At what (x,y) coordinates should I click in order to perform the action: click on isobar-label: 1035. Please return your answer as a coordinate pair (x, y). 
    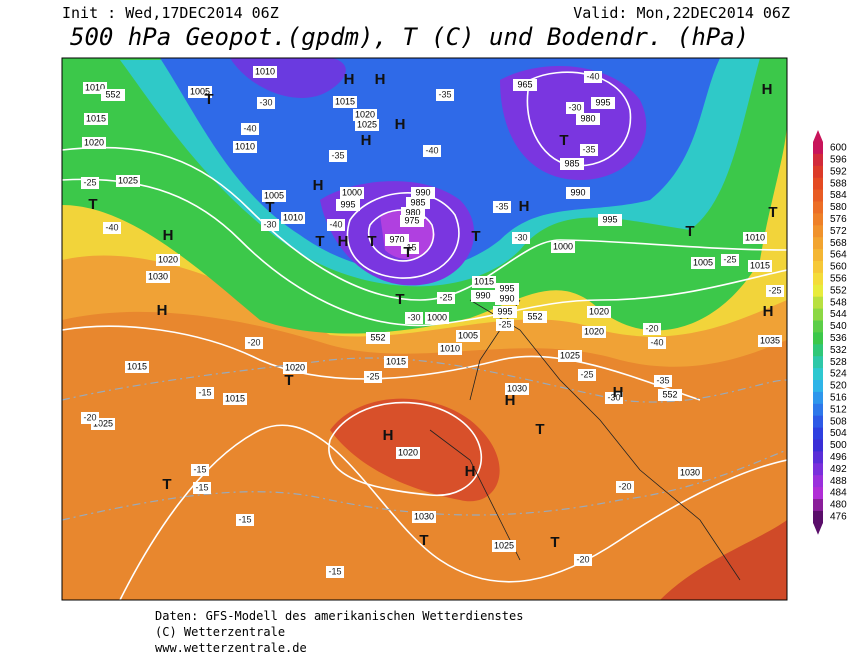
    Looking at the image, I should click on (770, 340).